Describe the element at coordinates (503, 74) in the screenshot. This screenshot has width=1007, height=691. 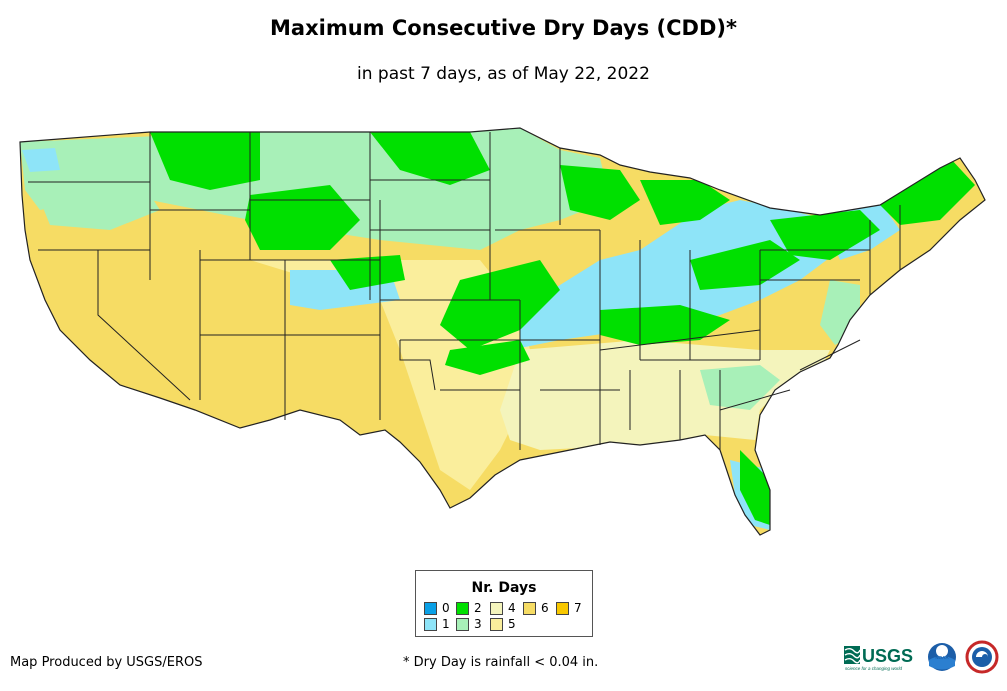
I see `map-subtitle: in past 7 days, as of May 22, 2022` at that location.